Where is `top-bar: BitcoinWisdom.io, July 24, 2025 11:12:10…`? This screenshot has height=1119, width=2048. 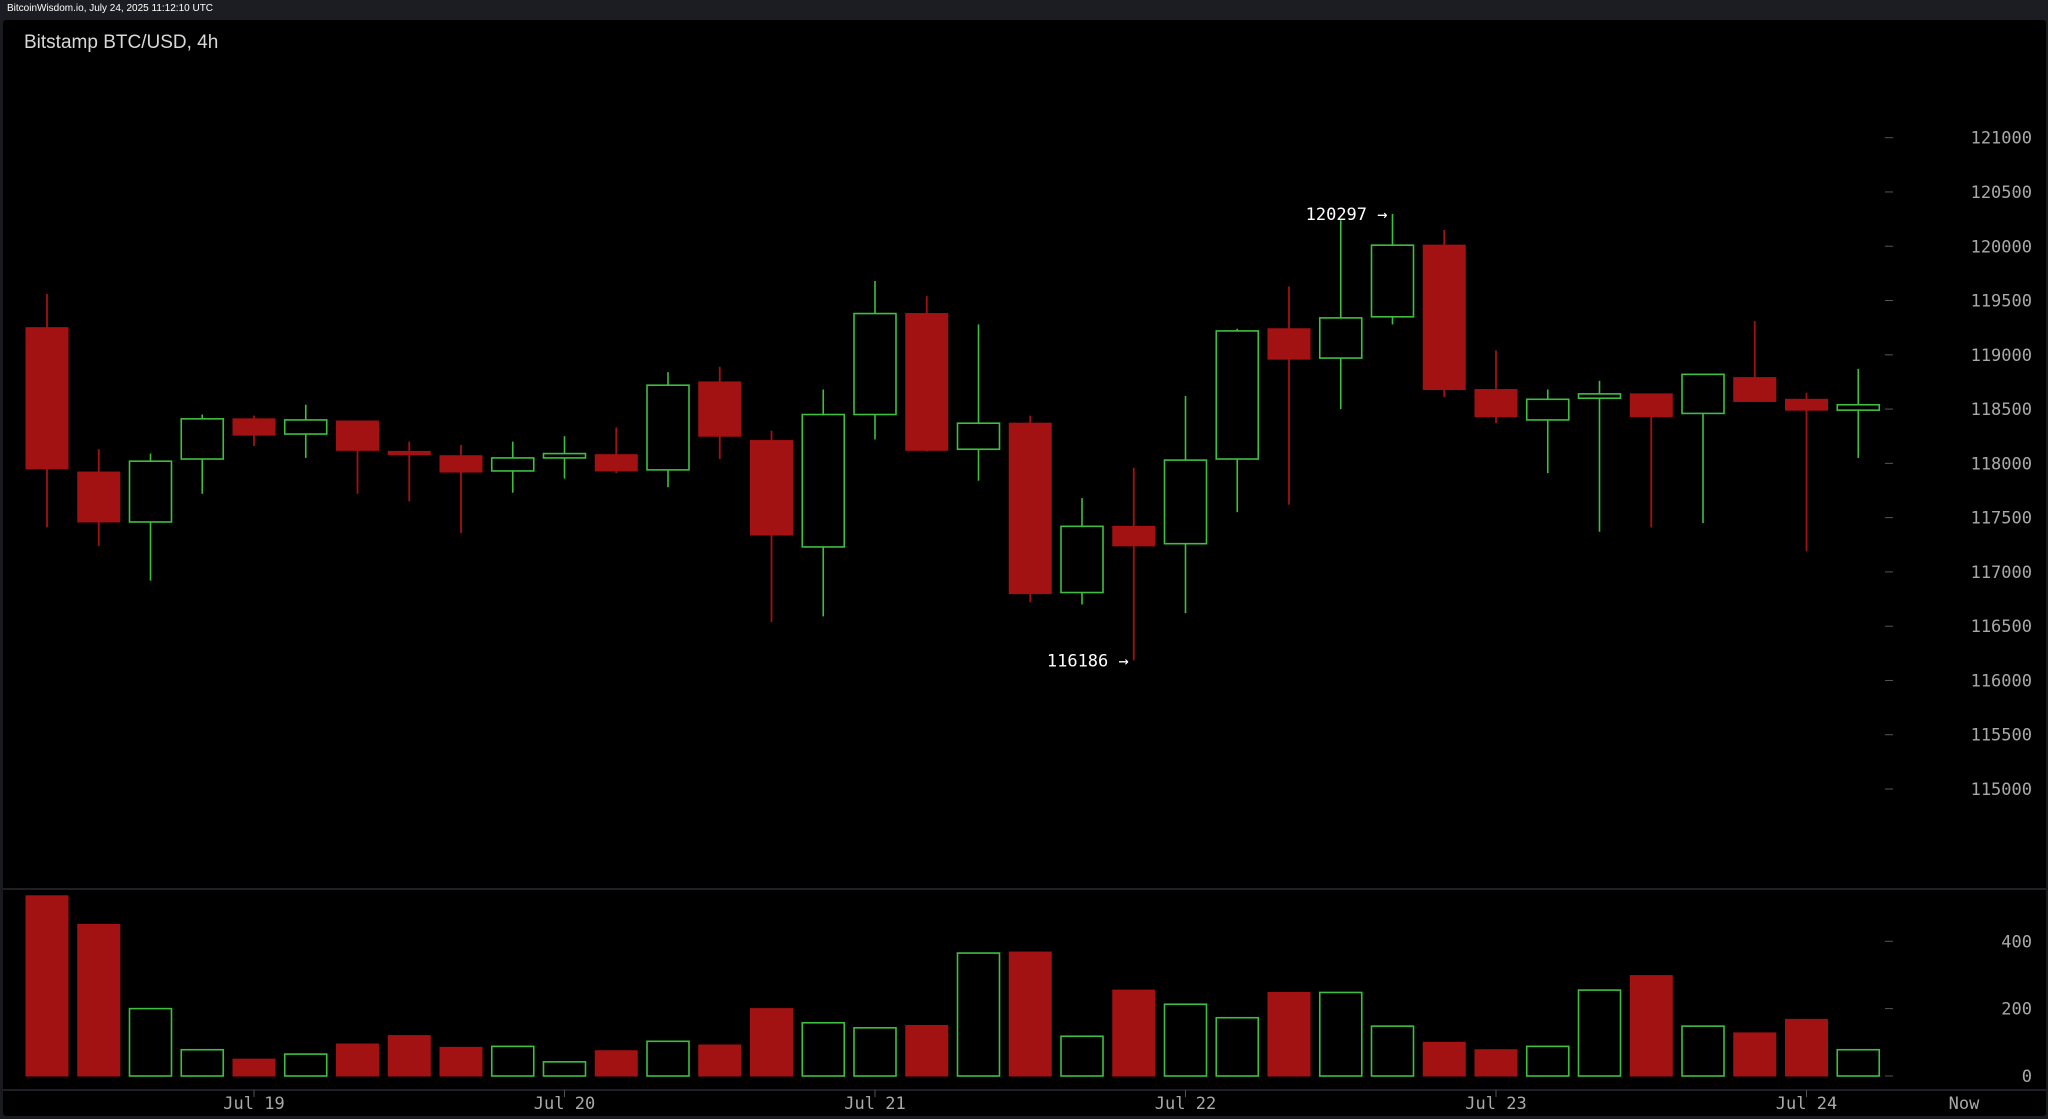 top-bar: BitcoinWisdom.io, July 24, 2025 11:12:10… is located at coordinates (1024, 10).